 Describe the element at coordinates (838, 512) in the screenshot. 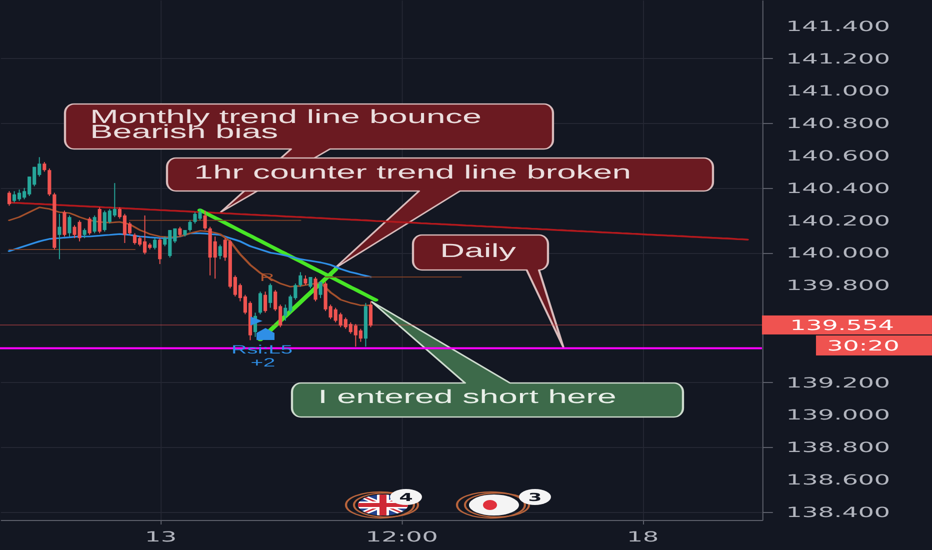

I see `y-tick-label: 138.400` at that location.